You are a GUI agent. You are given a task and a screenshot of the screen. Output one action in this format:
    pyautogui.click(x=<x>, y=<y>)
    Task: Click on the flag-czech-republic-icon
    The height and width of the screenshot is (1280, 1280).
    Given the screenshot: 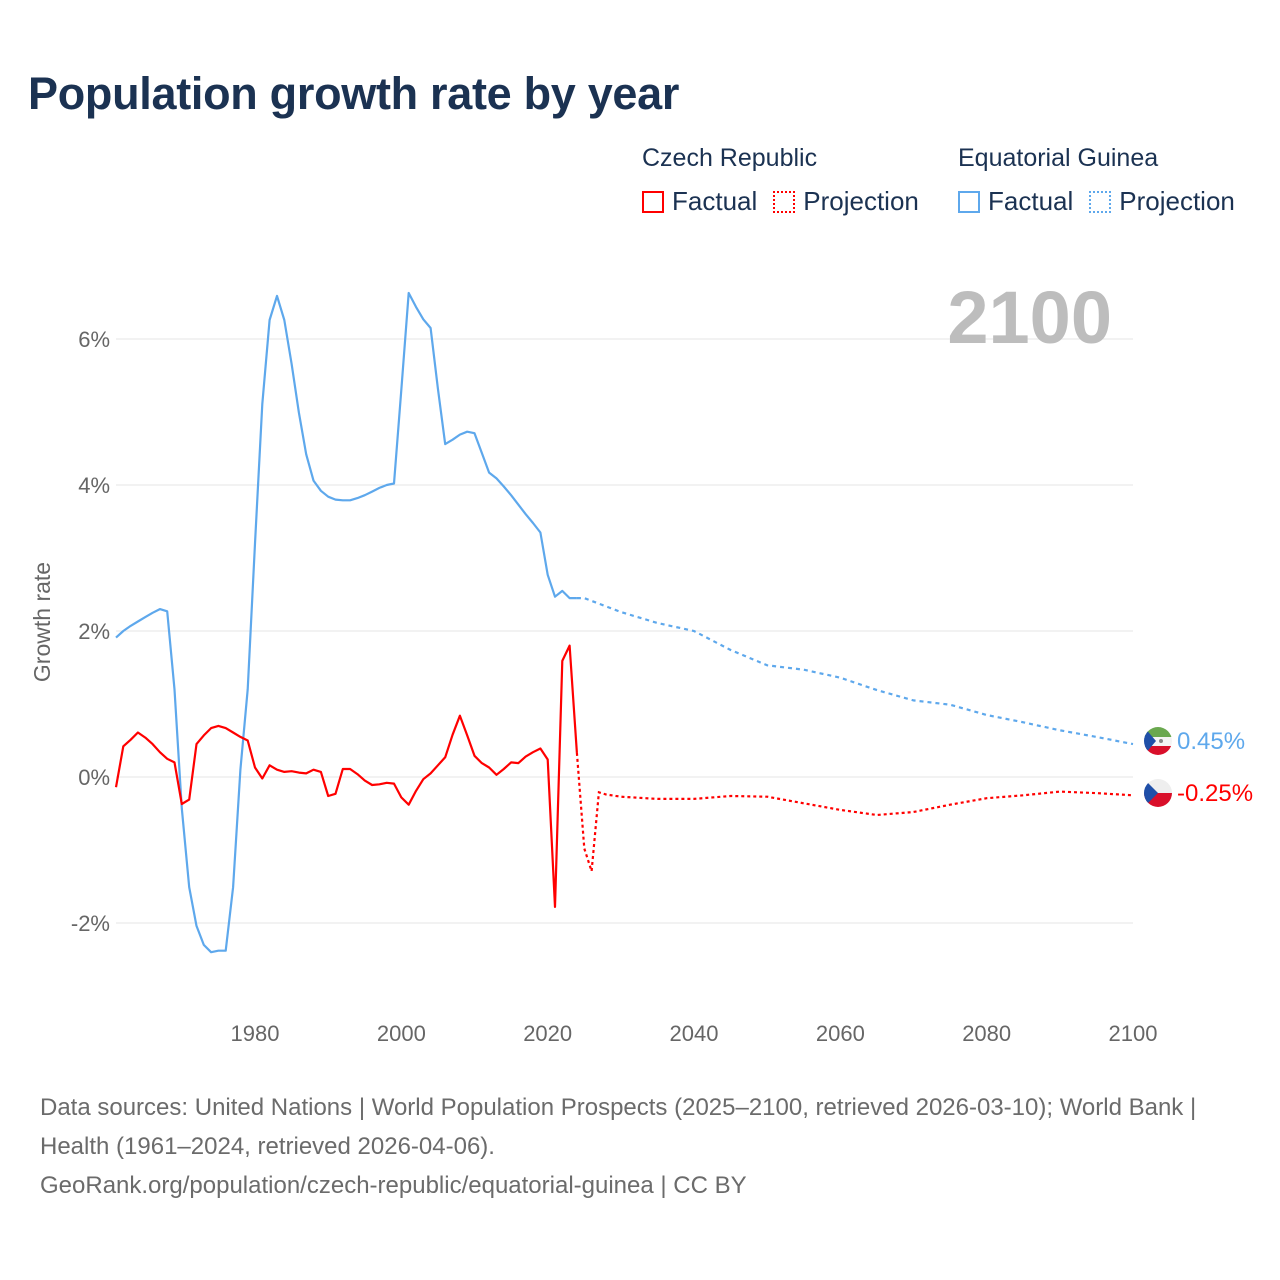 What is the action you would take?
    pyautogui.click(x=1158, y=793)
    